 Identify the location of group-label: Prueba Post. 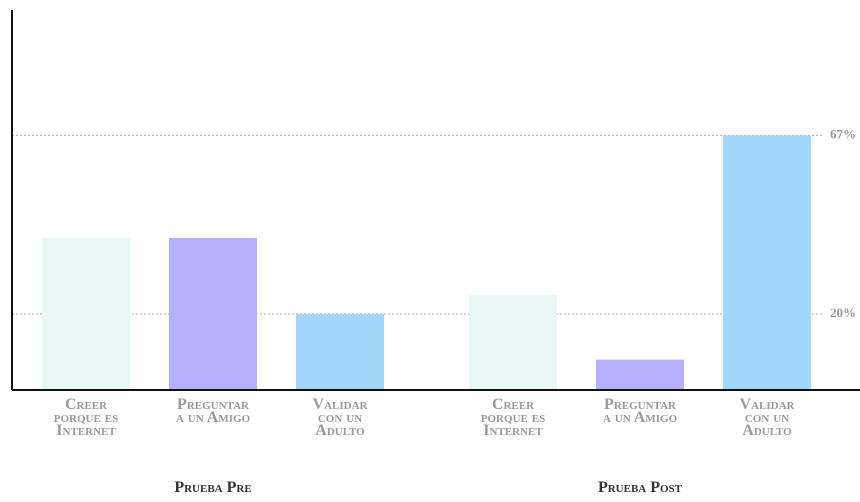
(640, 487).